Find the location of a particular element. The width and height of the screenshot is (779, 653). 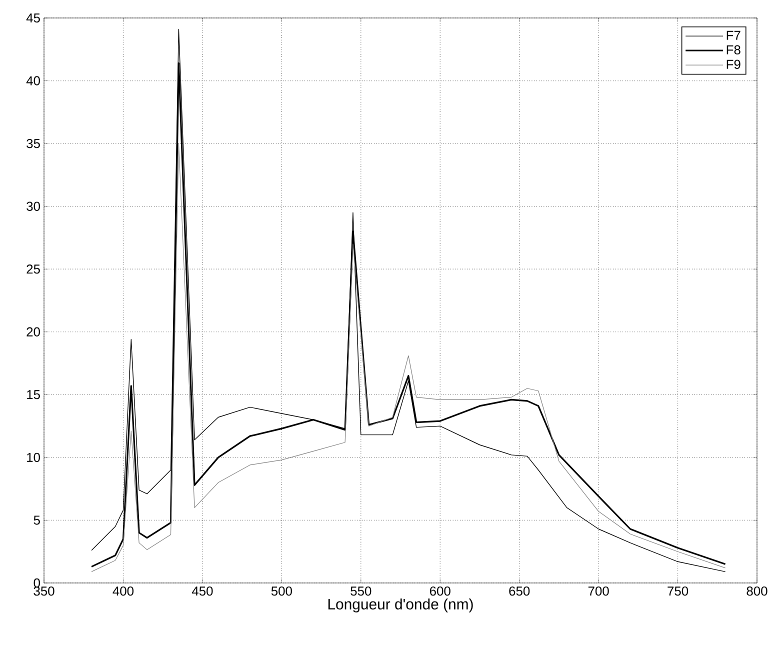

y-tick-label: 35 is located at coordinates (33, 143).